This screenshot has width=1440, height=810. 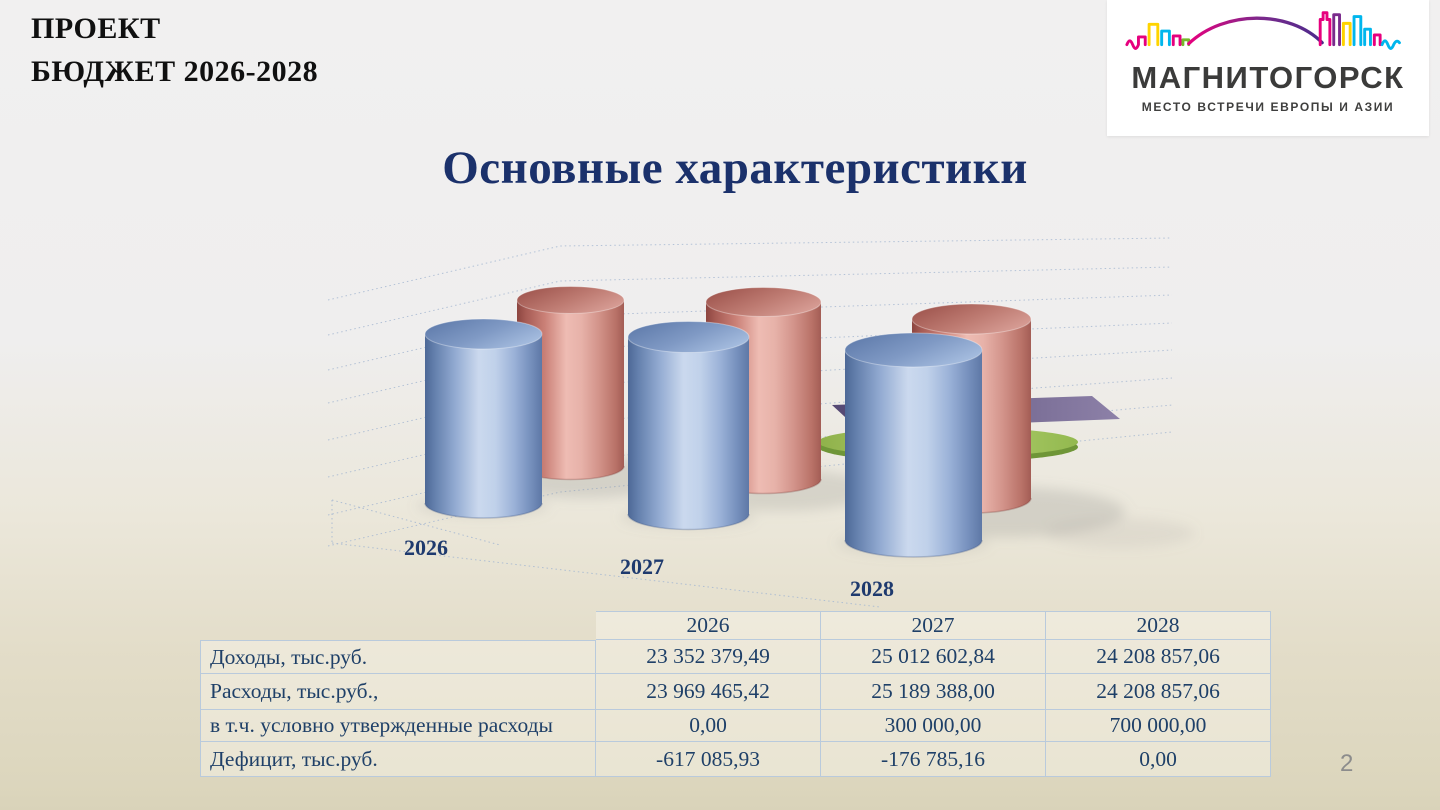 What do you see at coordinates (1158, 625) in the screenshot?
I see `table-header-2028: 2028` at bounding box center [1158, 625].